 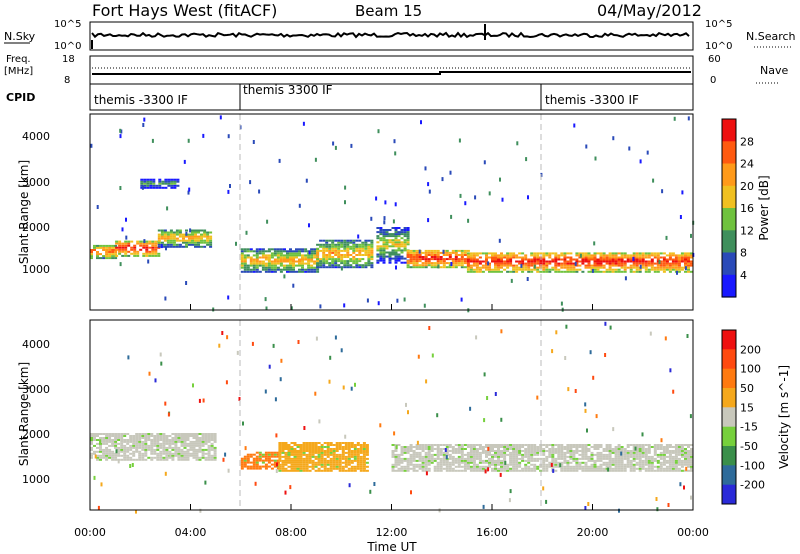 I want to click on cpid-label: CPID, so click(x=20, y=97).